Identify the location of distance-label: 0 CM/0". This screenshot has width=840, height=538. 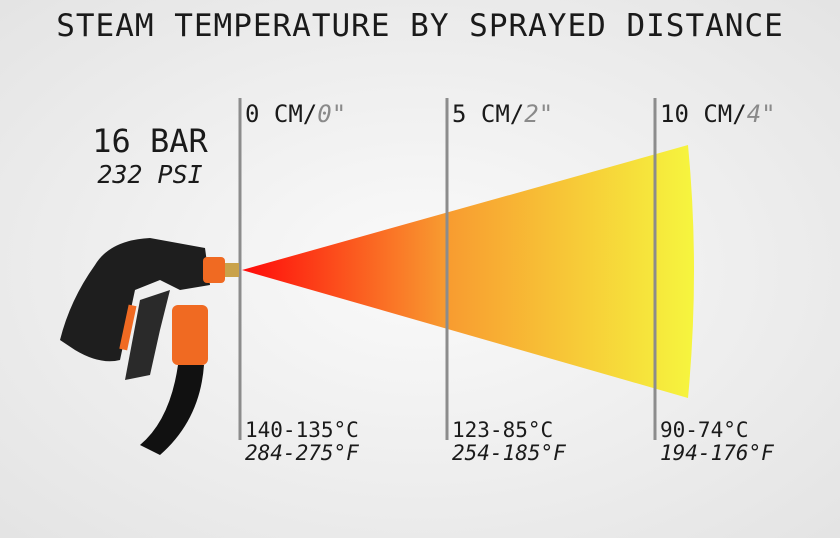
(295, 114).